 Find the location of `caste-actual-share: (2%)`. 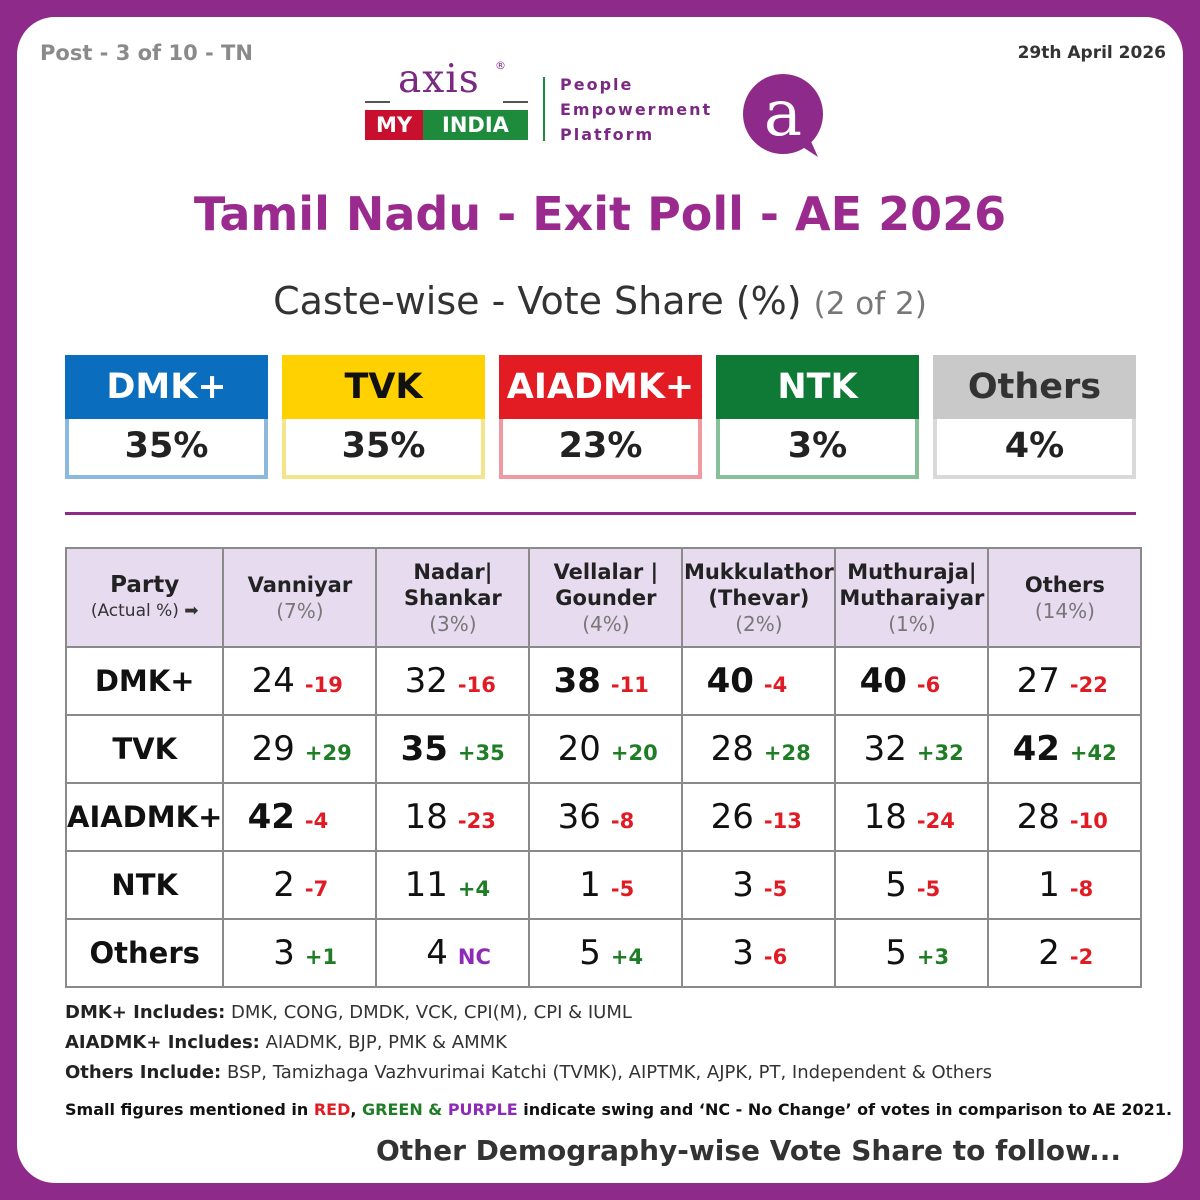

caste-actual-share: (2%) is located at coordinates (759, 623).